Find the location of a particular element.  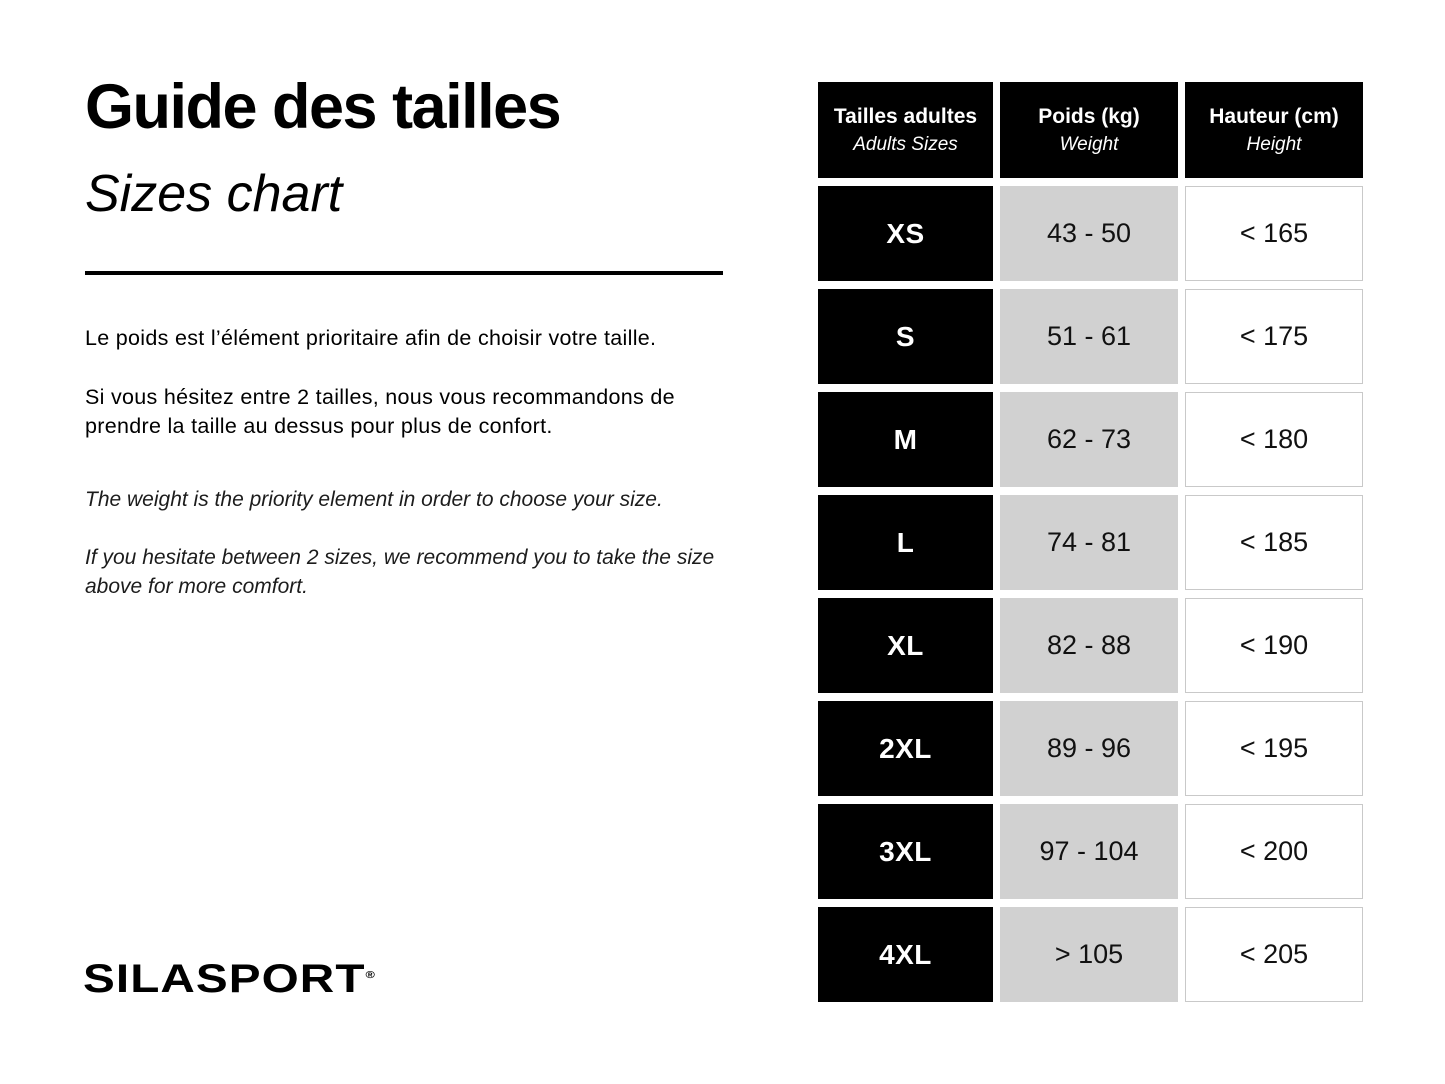

column-header-sizes-fr: Tailles adultes is located at coordinates (905, 116).